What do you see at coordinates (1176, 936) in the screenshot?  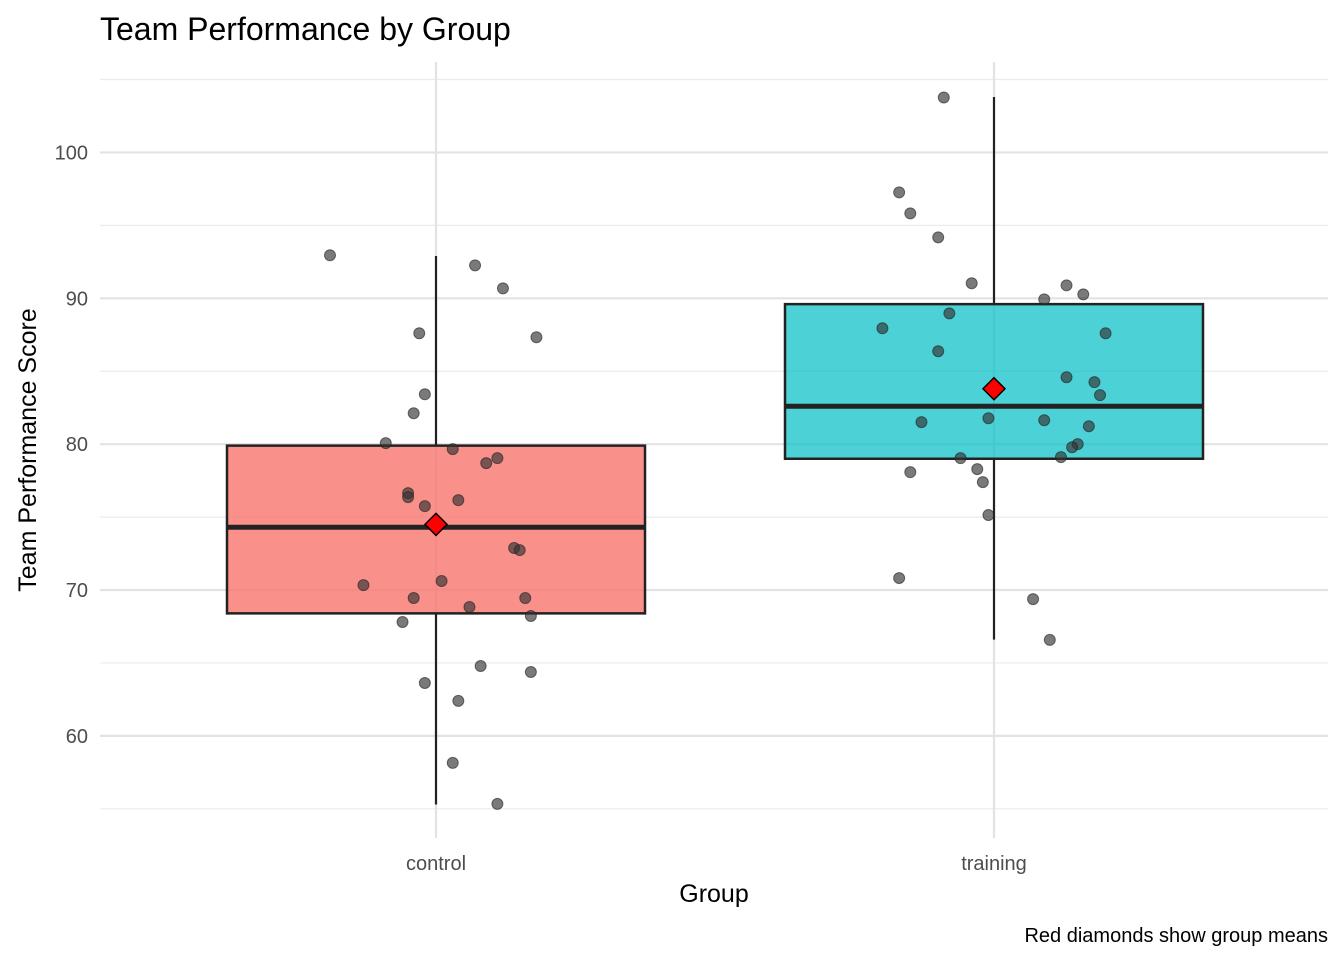 I see `caption: Red diamonds show group means` at bounding box center [1176, 936].